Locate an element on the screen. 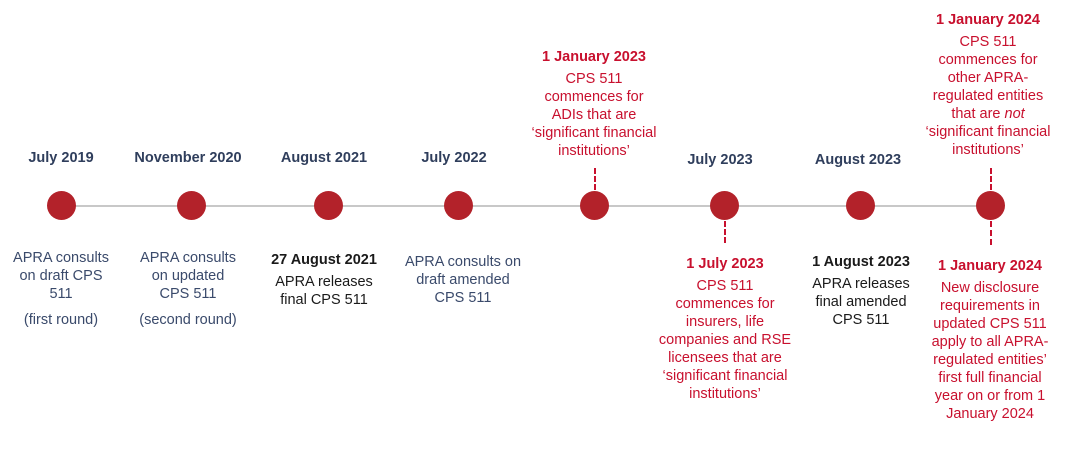 This screenshot has width=1065, height=453. milestone-date: 1 August 2023 is located at coordinates (861, 262).